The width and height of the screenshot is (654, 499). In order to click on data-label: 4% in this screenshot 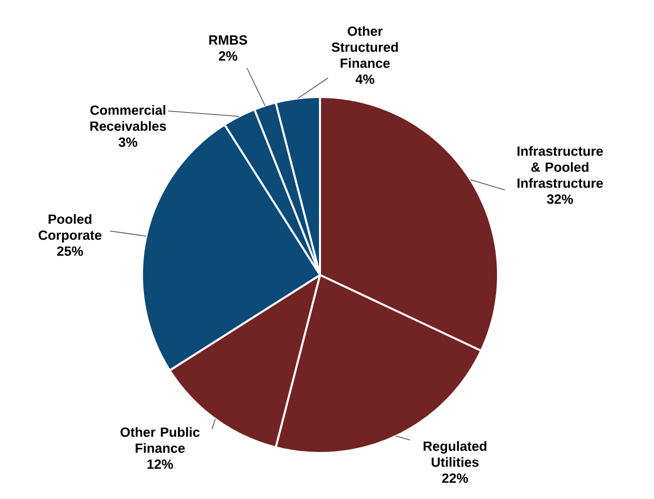, I will do `click(365, 79)`.